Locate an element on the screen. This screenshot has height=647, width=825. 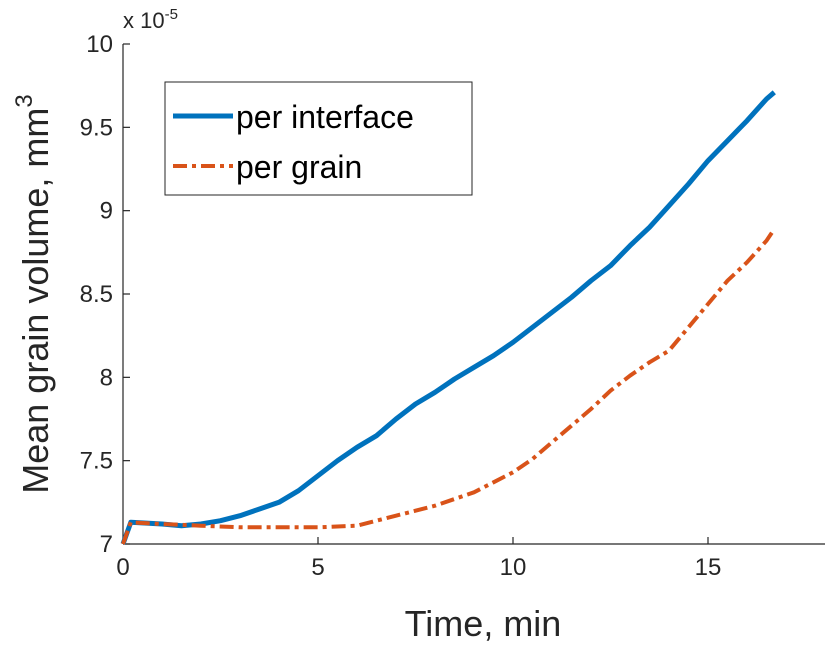
y-tick-label: 9.5 is located at coordinates (96, 127).